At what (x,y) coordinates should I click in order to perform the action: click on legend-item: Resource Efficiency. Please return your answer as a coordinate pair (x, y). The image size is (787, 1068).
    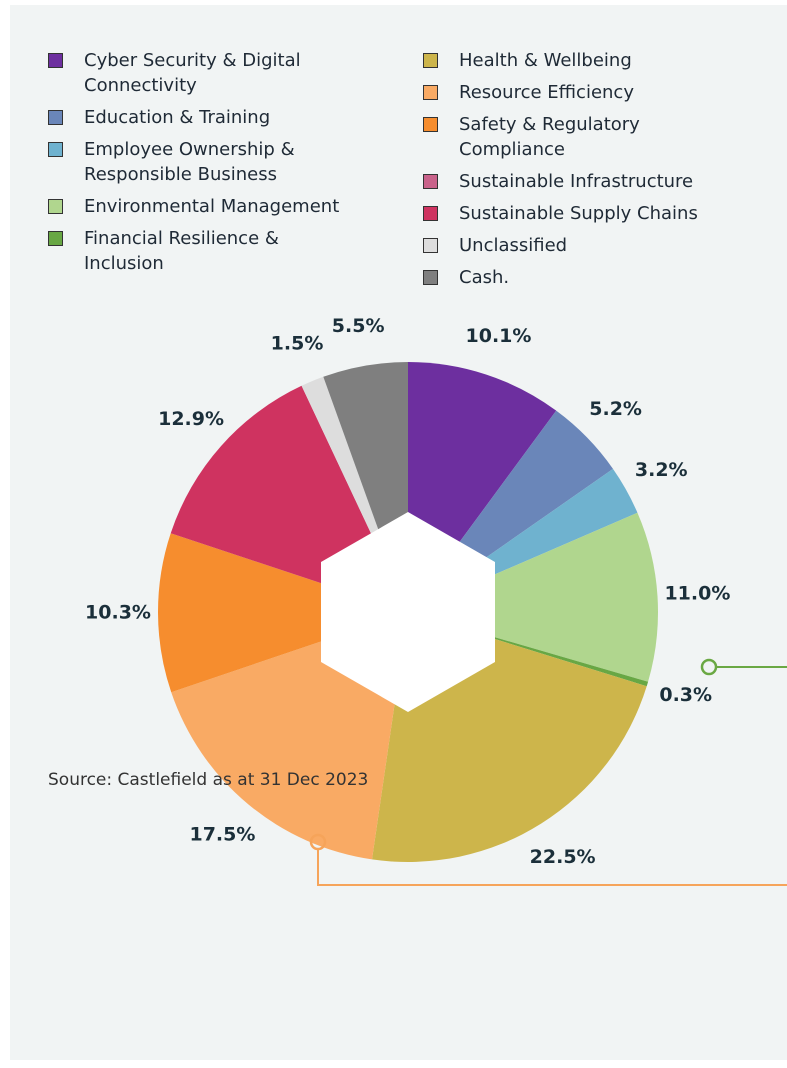
    Looking at the image, I should click on (588, 92).